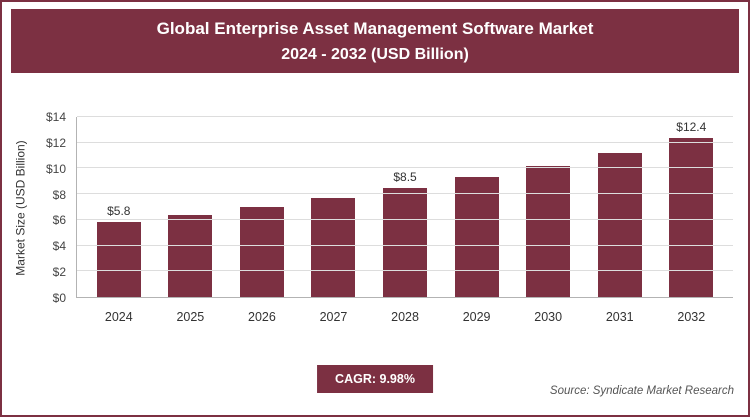  I want to click on y-tick-label: $0, so click(59, 298).